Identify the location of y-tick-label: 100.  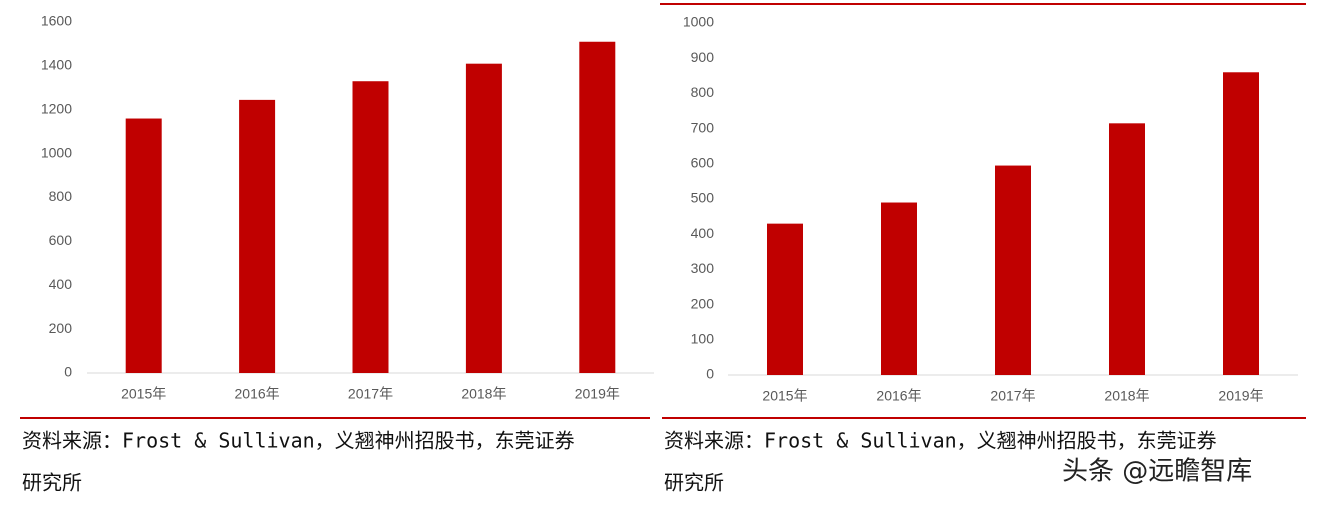
(703, 339).